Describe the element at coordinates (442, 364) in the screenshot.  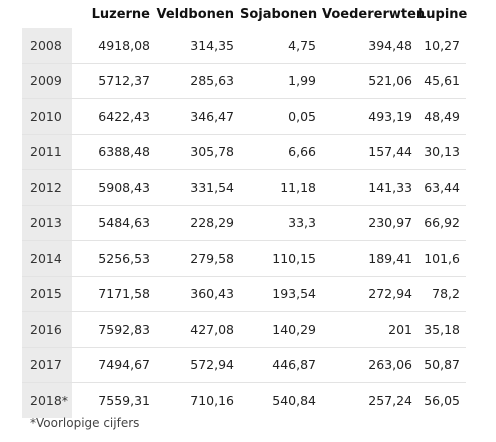
I see `lupine-cell: 50,87` at that location.